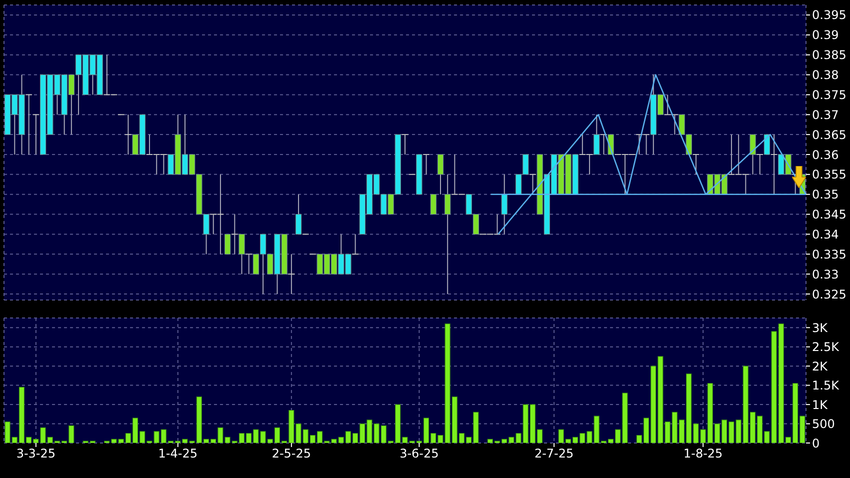 Image resolution: width=850 pixels, height=478 pixels. Describe the element at coordinates (829, 135) in the screenshot. I see `y-tick-label: 0.365` at that location.